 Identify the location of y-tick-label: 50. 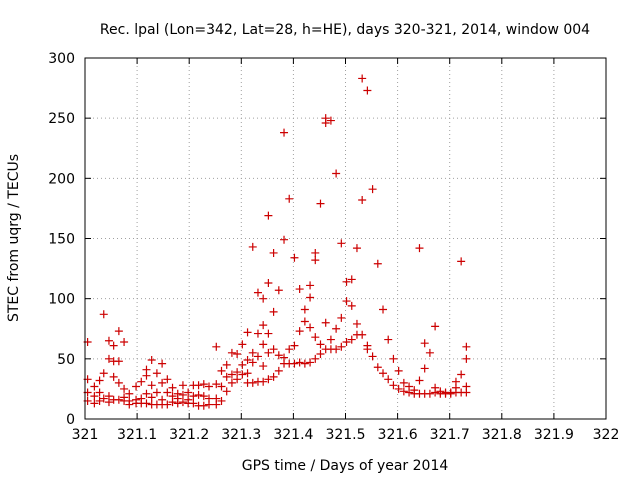
(66, 360).